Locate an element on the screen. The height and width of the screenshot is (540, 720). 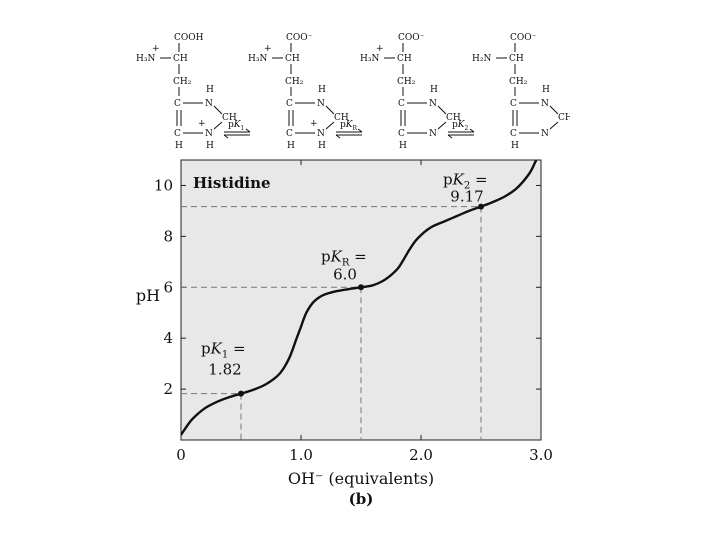
x-tick-label: 1.0 is located at coordinates (301, 455).